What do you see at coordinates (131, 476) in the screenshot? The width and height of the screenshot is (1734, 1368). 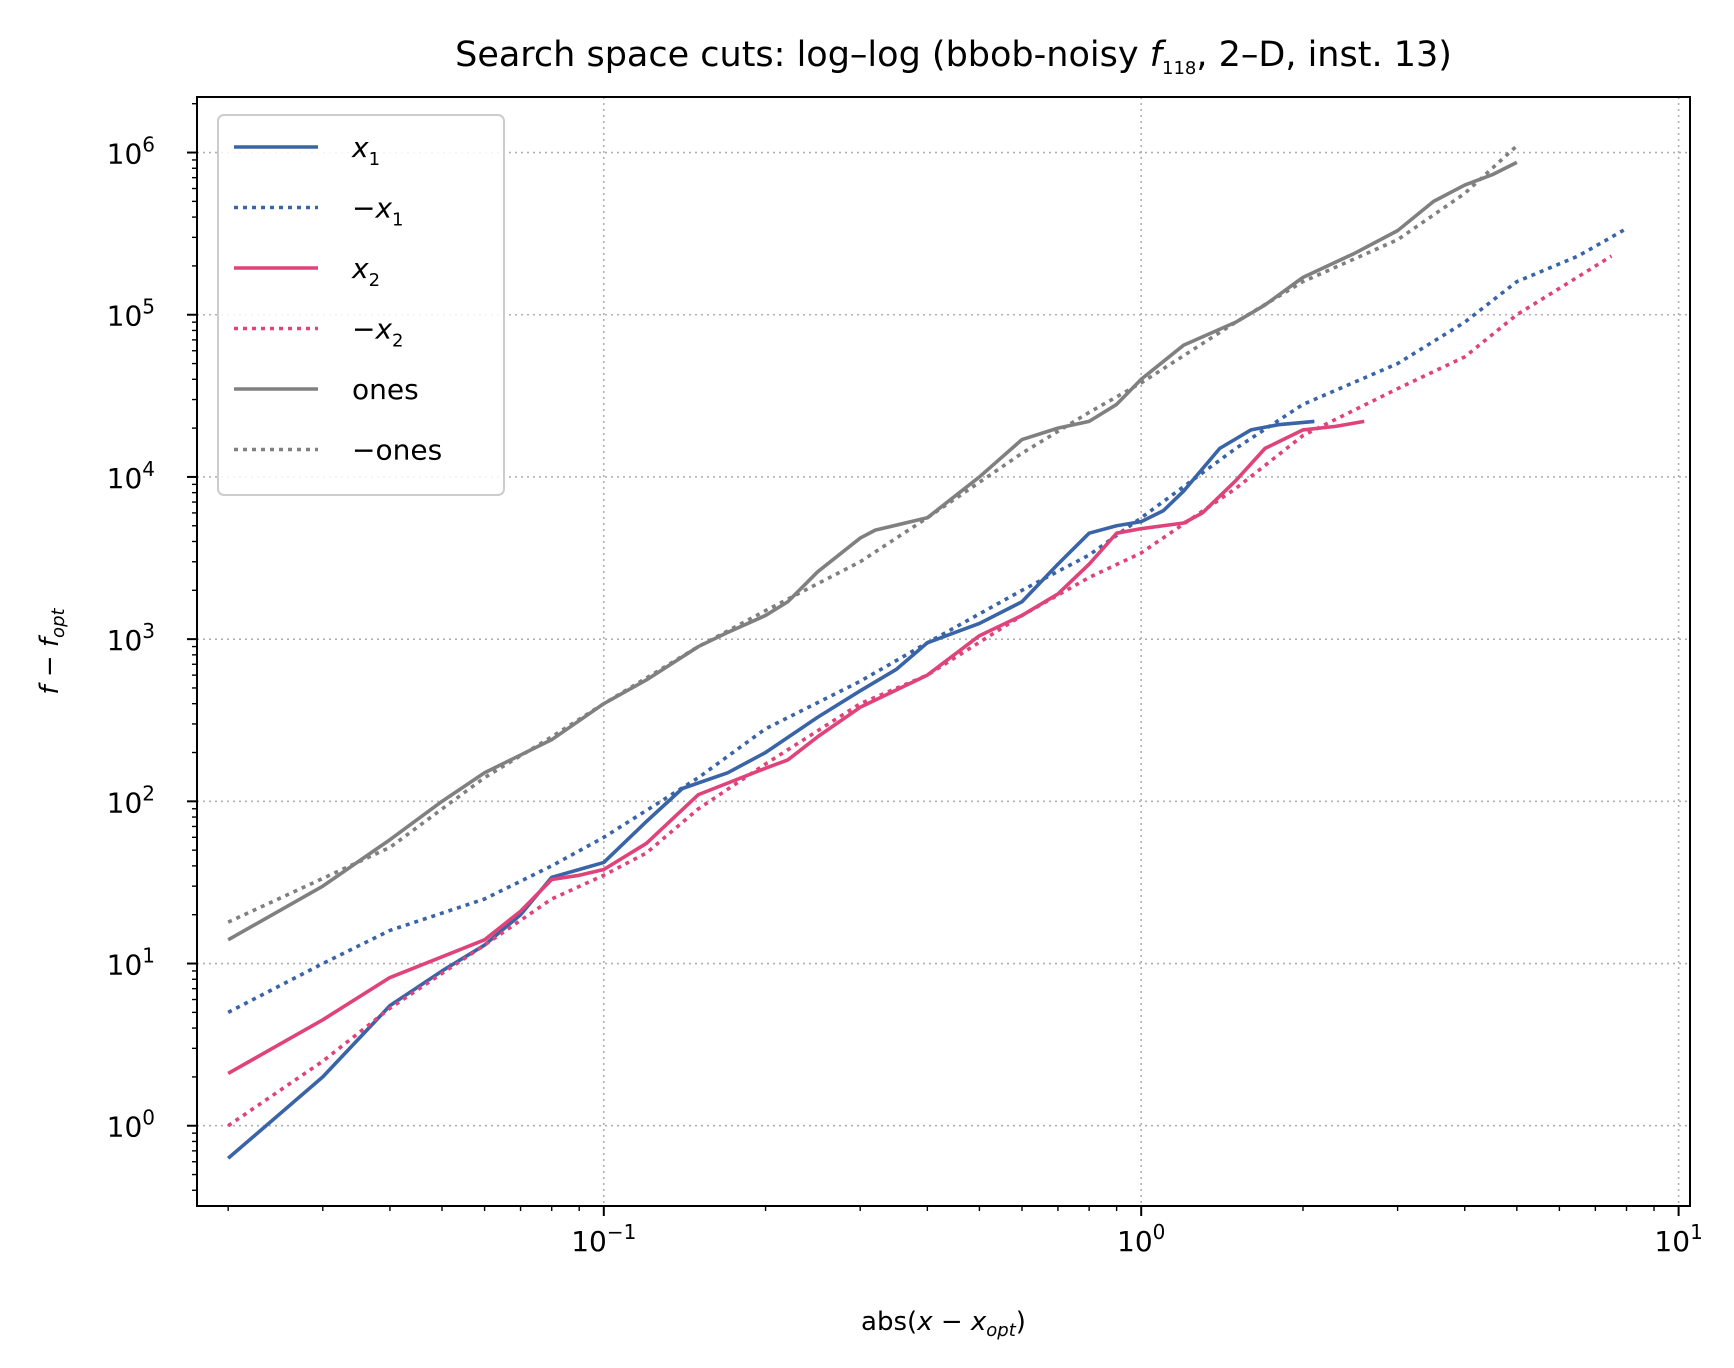 I see `y-tick-label: 10⁴` at bounding box center [131, 476].